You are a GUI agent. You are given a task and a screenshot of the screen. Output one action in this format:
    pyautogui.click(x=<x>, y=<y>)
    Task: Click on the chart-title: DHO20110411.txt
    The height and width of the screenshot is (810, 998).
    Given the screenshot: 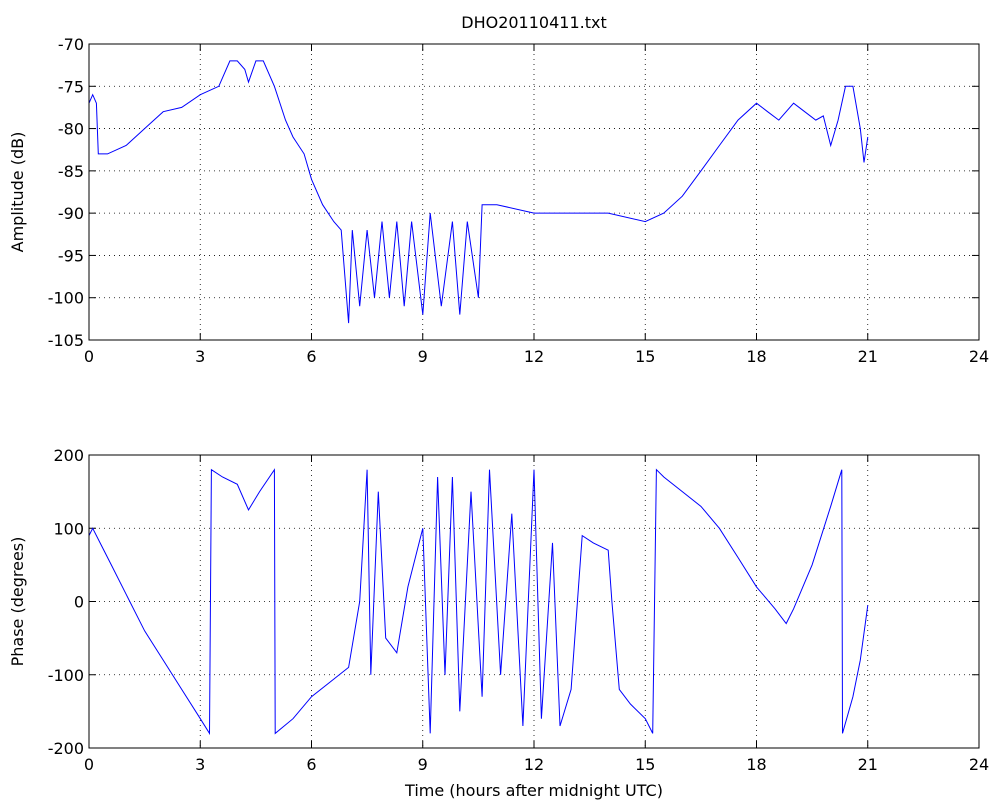 What is the action you would take?
    pyautogui.click(x=533, y=22)
    